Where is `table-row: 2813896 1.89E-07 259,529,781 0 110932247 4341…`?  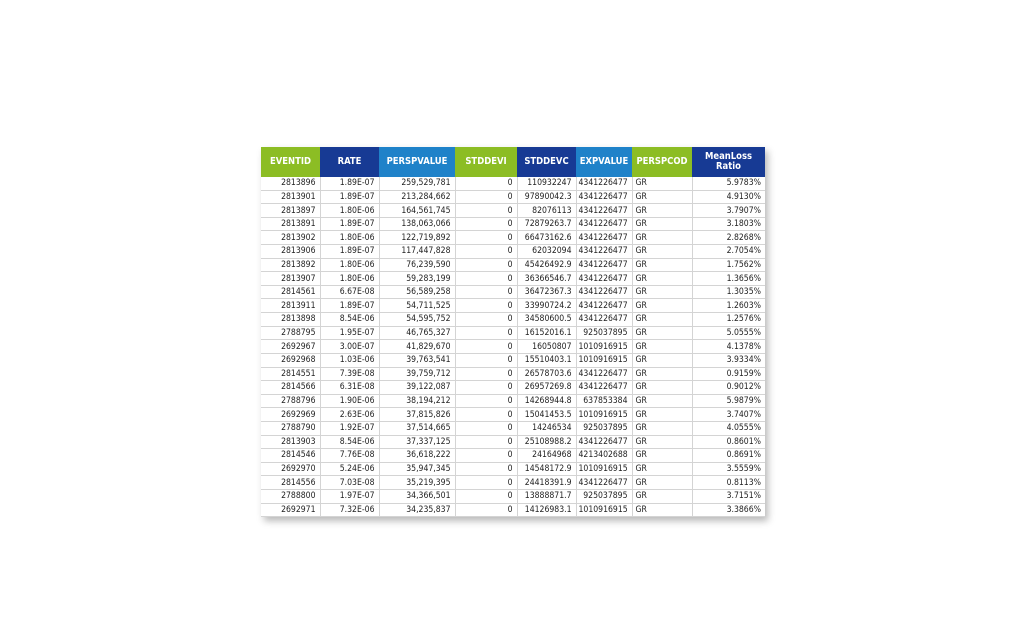
table-row: 2813896 1.89E-07 259,529,781 0 110932247 4341… is located at coordinates (513, 184).